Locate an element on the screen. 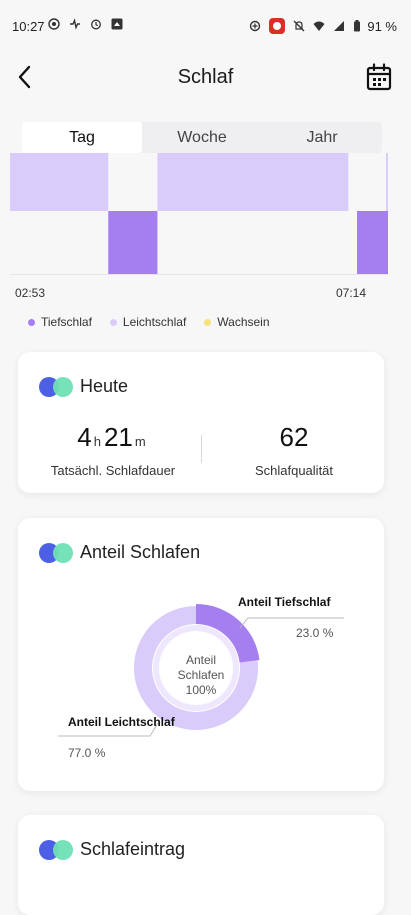  sleep-stage-chart is located at coordinates (199, 214).